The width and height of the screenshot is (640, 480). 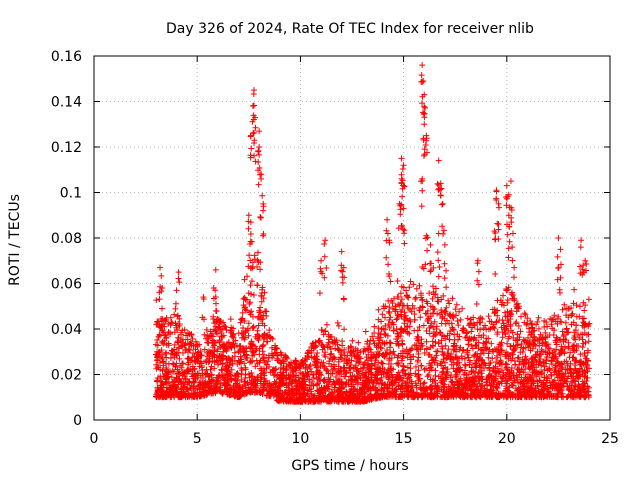 What do you see at coordinates (66, 103) in the screenshot?
I see `y-tick-label: 0.14` at bounding box center [66, 103].